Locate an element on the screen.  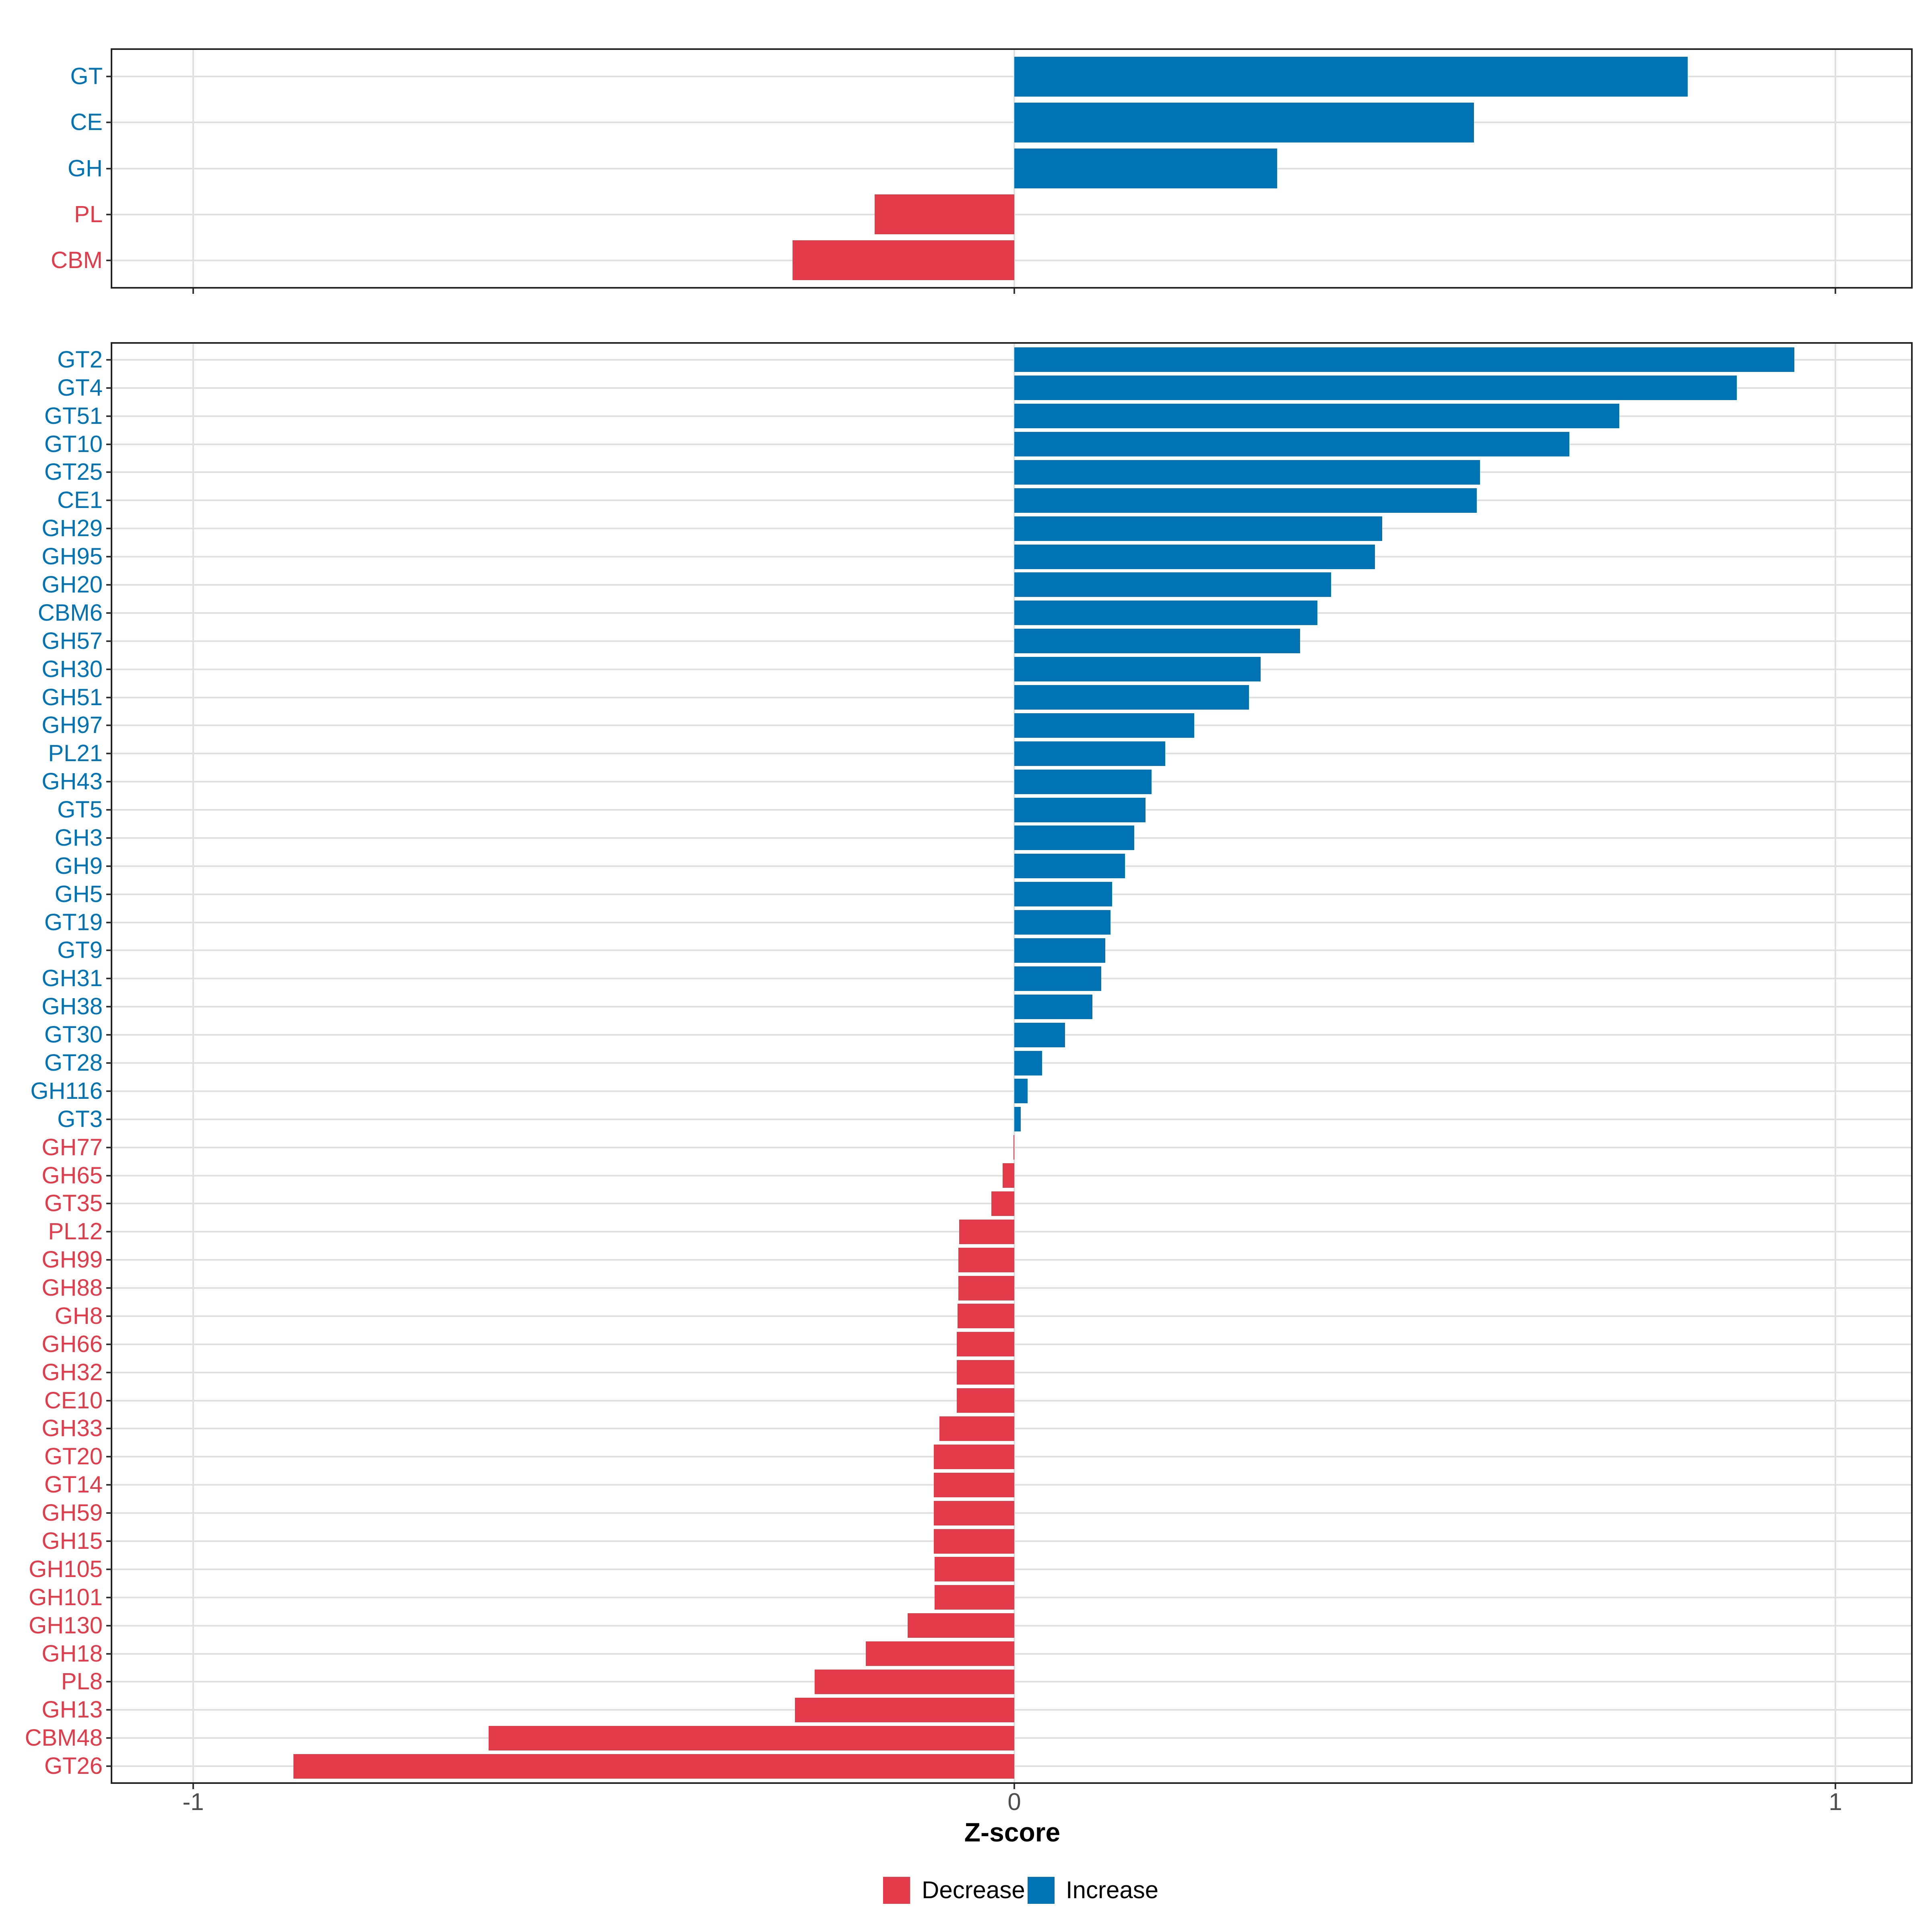
y-tick-GH57 is located at coordinates (108, 641).